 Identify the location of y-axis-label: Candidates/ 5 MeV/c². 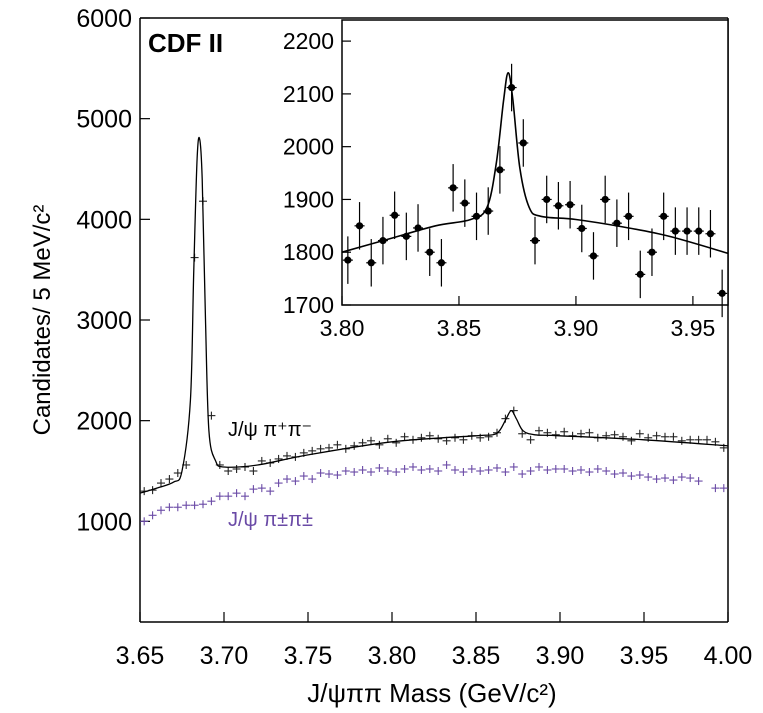
(42, 320).